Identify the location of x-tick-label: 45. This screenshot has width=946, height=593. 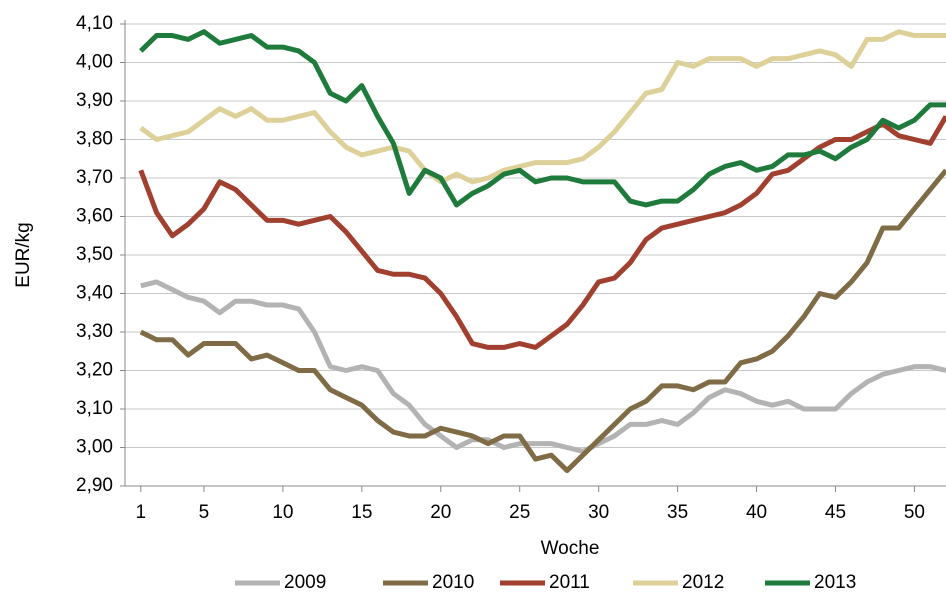
(835, 512).